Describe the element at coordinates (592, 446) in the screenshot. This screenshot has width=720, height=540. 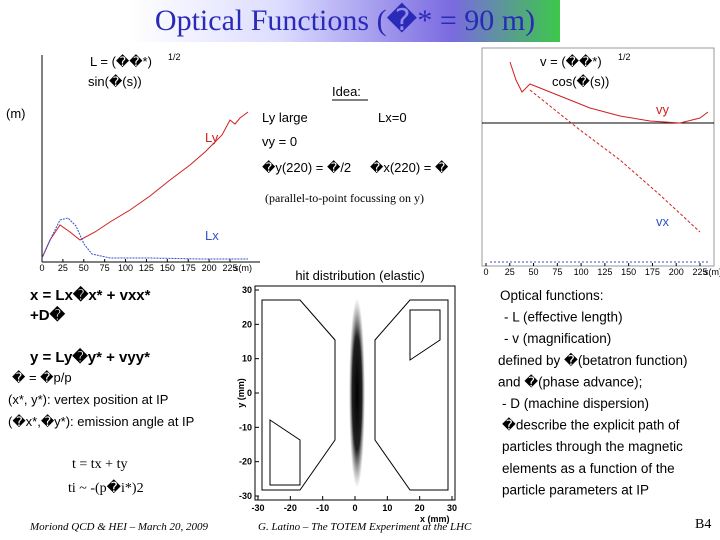
I see `note-line: particles through the magnetic` at that location.